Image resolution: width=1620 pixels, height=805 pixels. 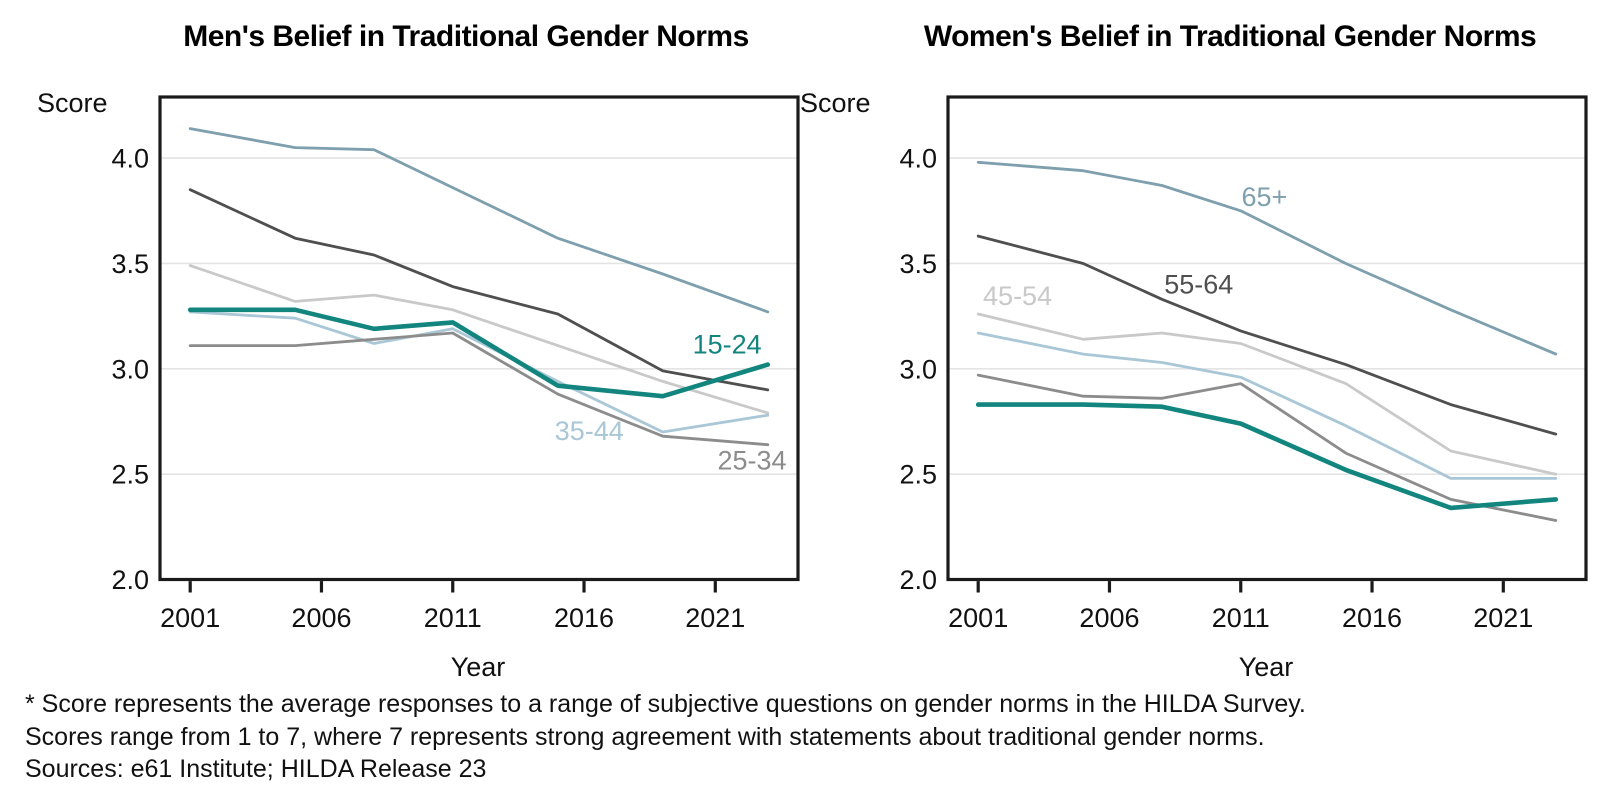 What do you see at coordinates (256, 769) in the screenshot?
I see `footnote-line-3: Sources: e61 Institute; HILDA Release 23` at bounding box center [256, 769].